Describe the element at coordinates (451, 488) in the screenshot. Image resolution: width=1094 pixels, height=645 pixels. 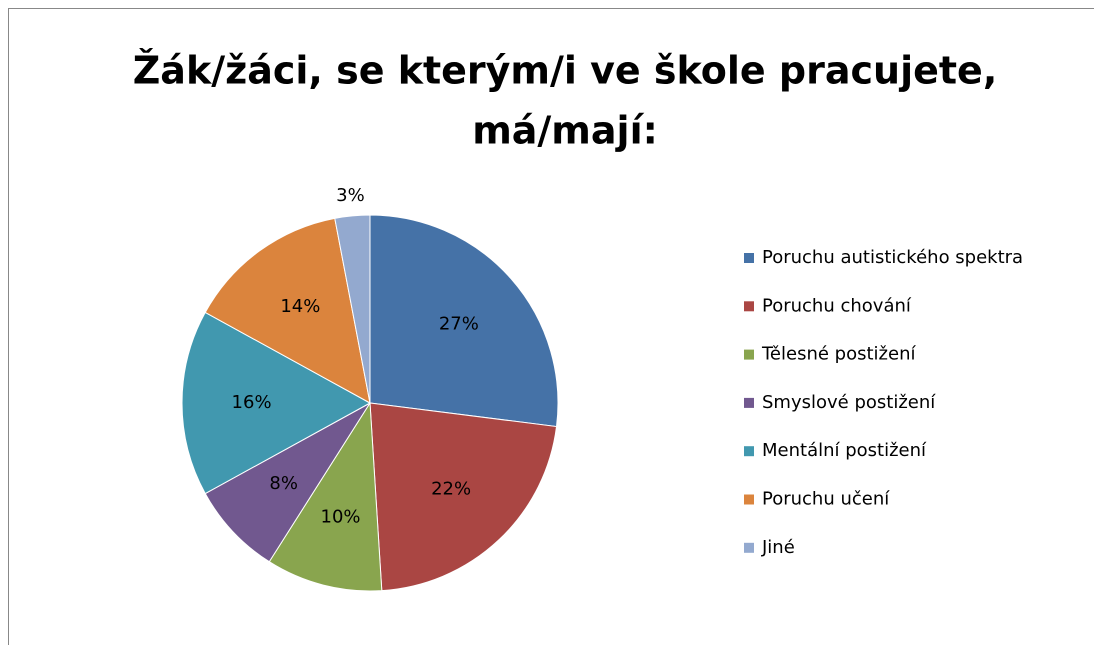
I see `data-label: 22%` at that location.